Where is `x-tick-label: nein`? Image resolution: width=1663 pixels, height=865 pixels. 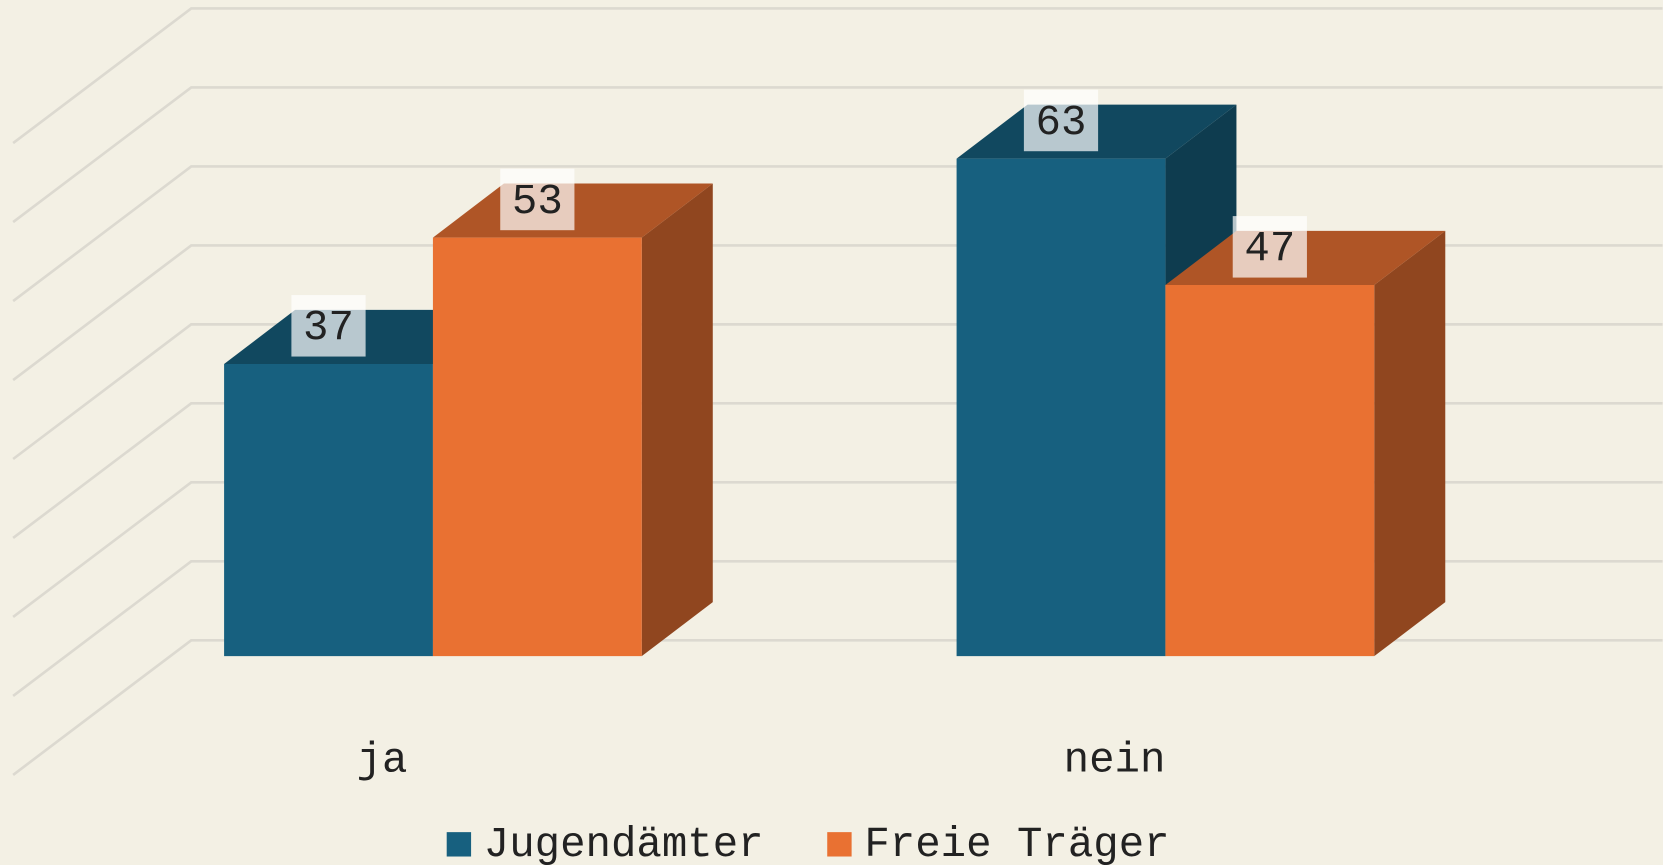
x-tick-label: nein is located at coordinates (1115, 760).